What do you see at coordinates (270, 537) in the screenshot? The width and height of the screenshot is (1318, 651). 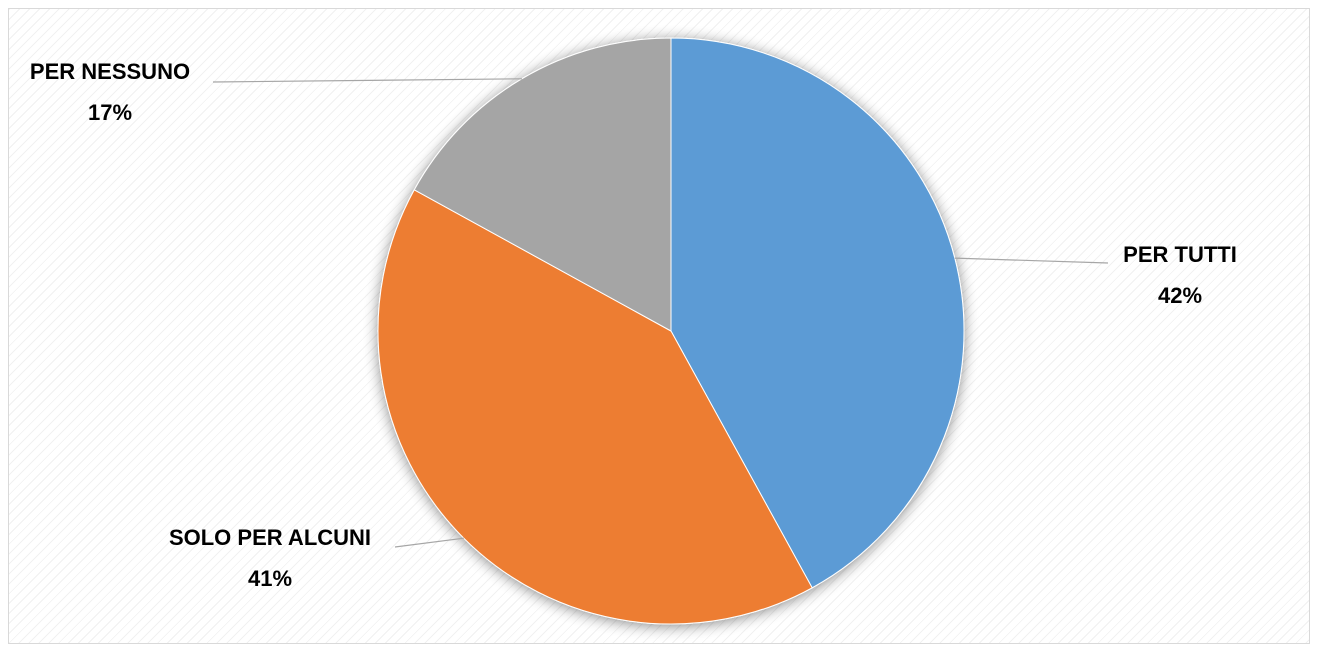 I see `slice-category-label: SOLO PER ALCUNI` at bounding box center [270, 537].